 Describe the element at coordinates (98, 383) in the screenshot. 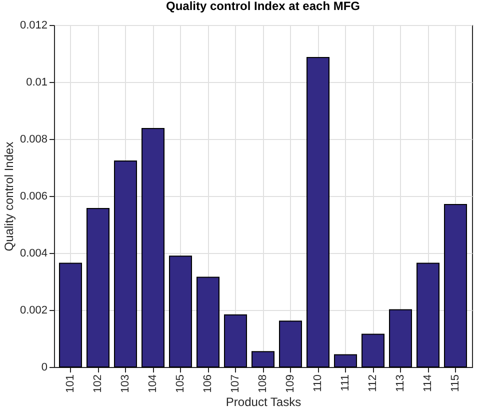

I see `x-tick-label: 102` at that location.